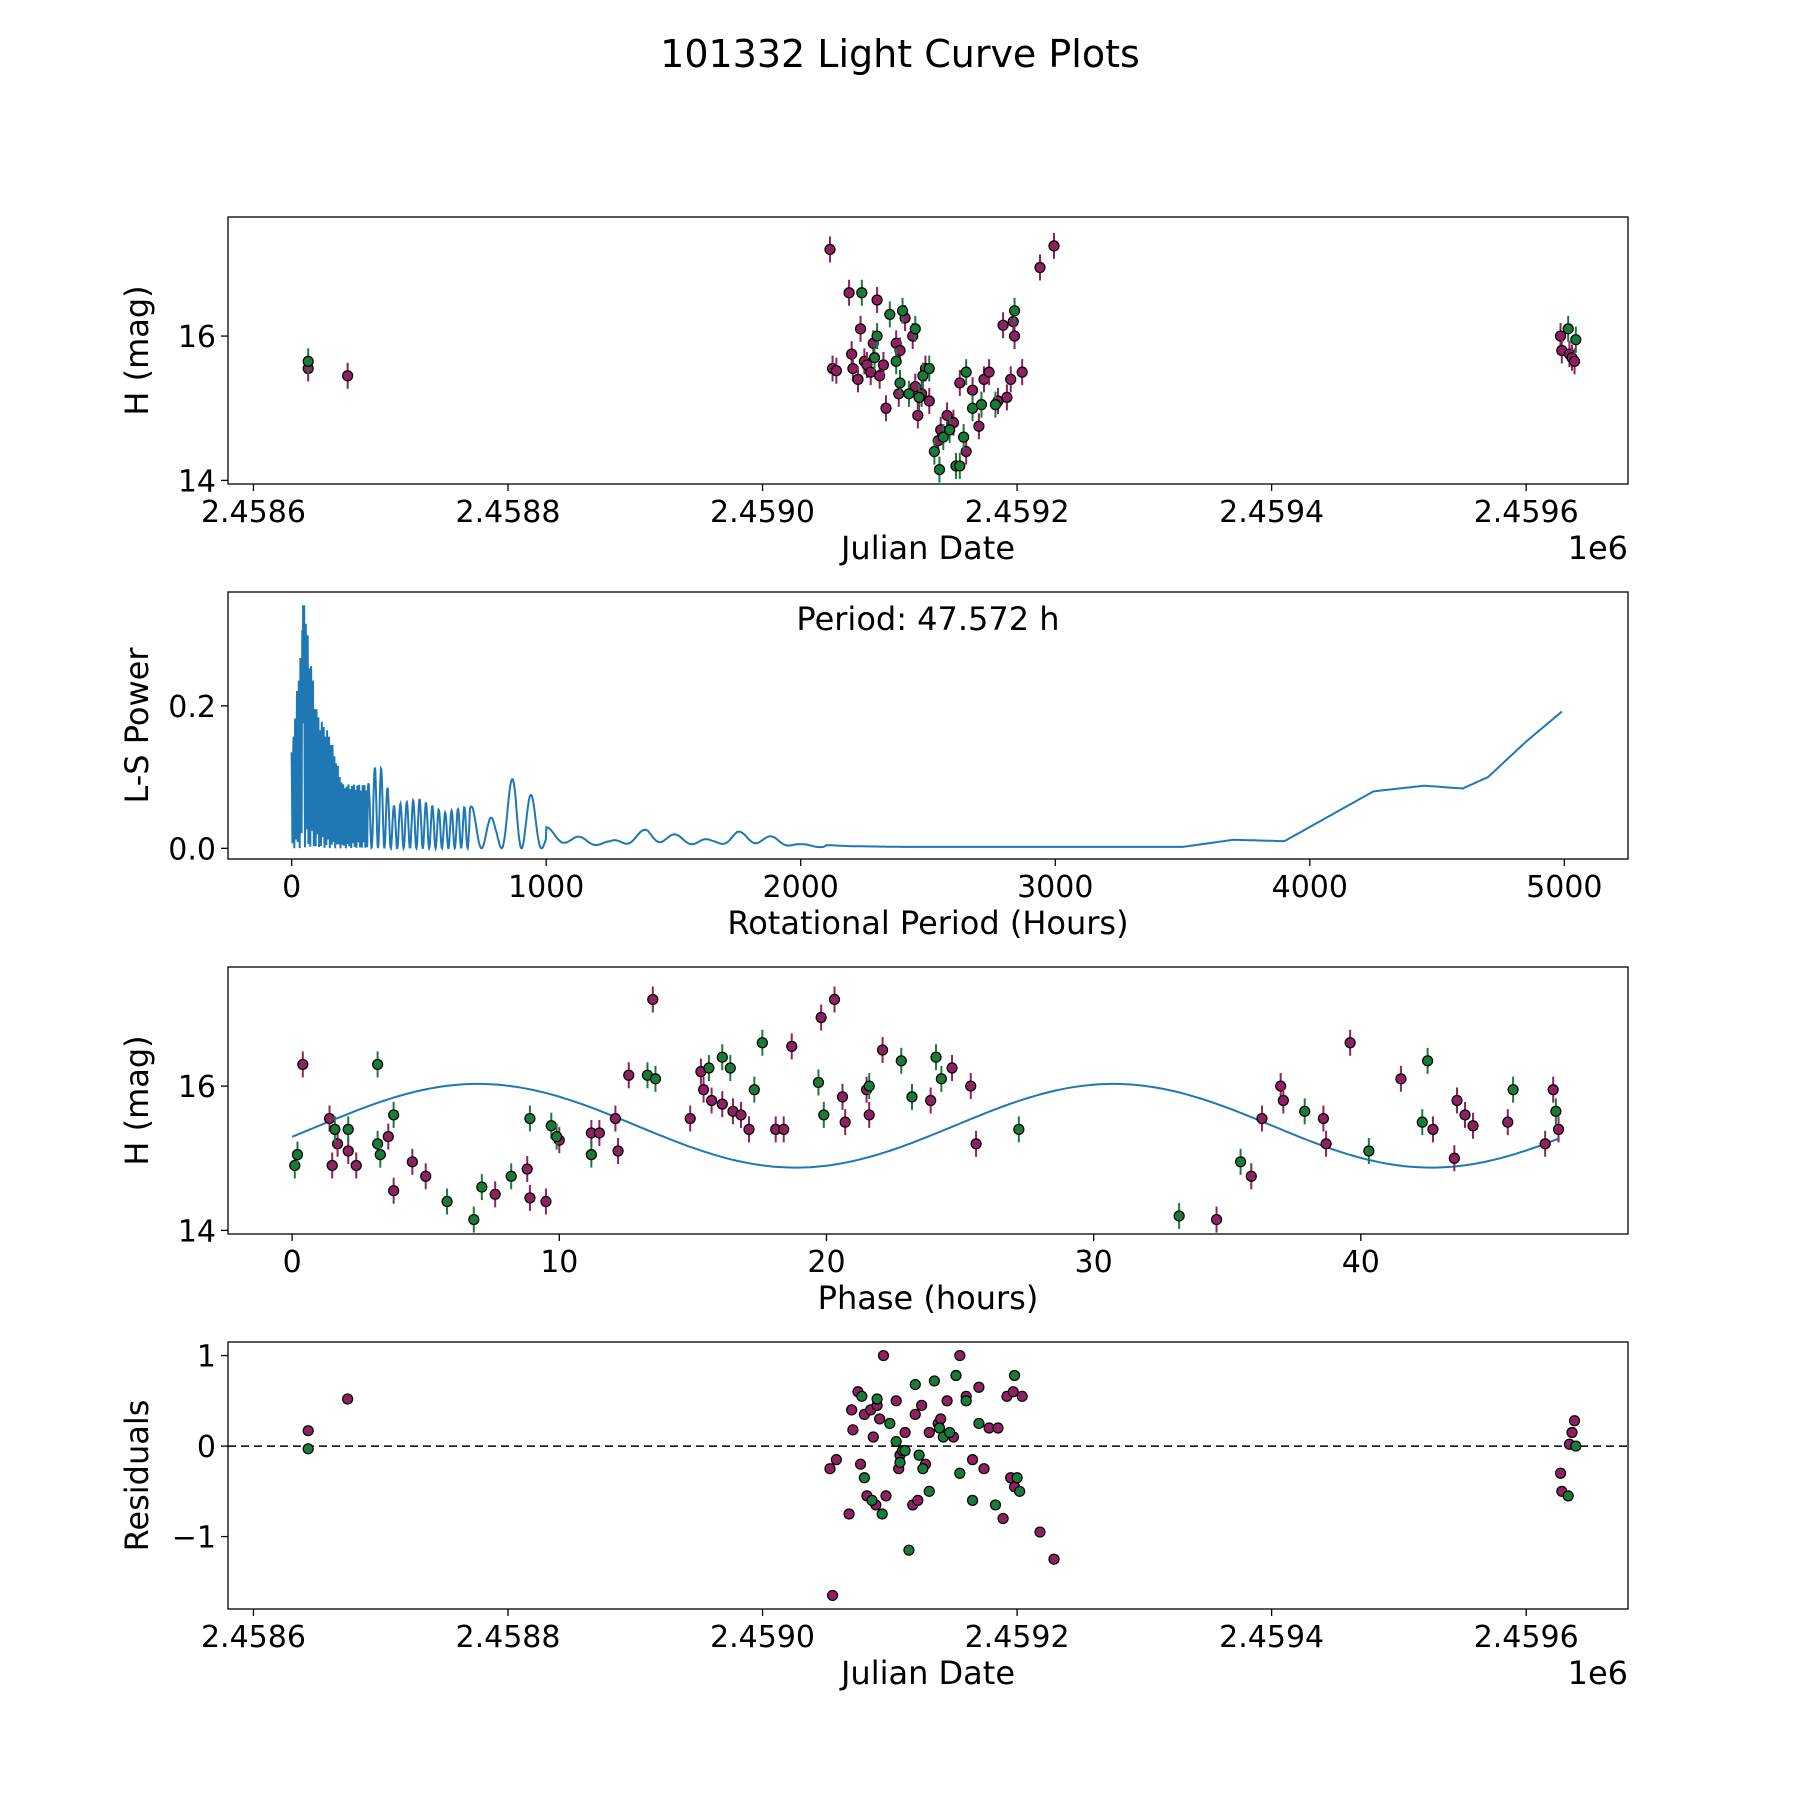  I want to click on y-tick-label: 0.2, so click(192, 707).